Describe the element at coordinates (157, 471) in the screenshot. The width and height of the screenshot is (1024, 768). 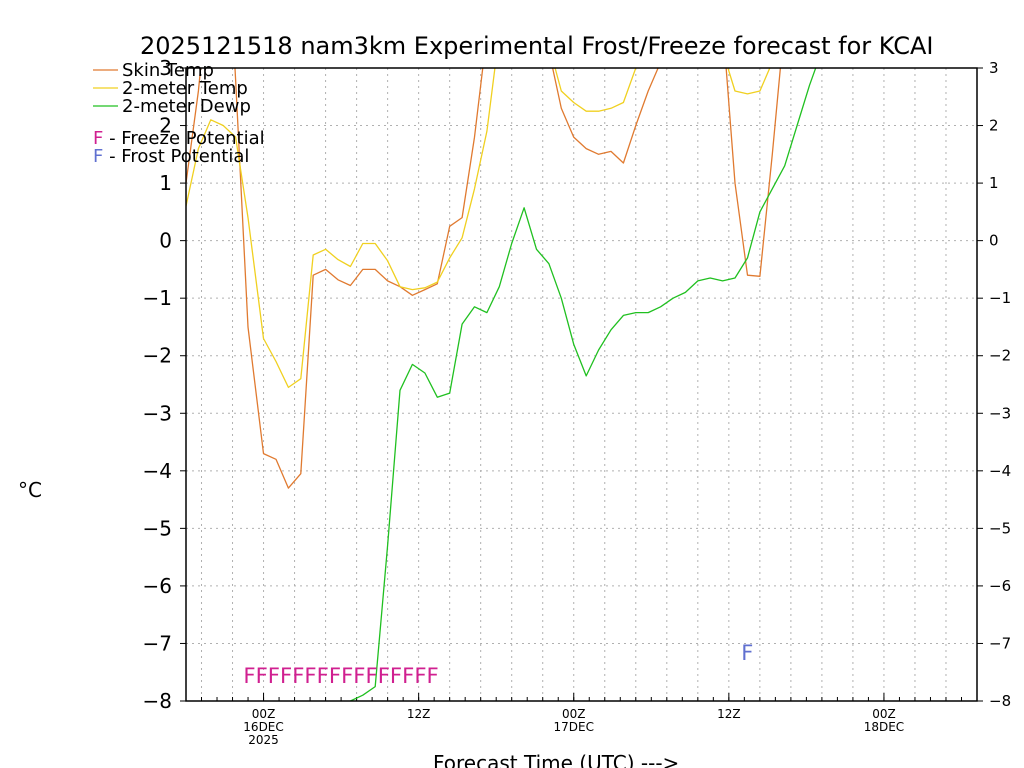
I see `y-tick-label-left: −4` at that location.